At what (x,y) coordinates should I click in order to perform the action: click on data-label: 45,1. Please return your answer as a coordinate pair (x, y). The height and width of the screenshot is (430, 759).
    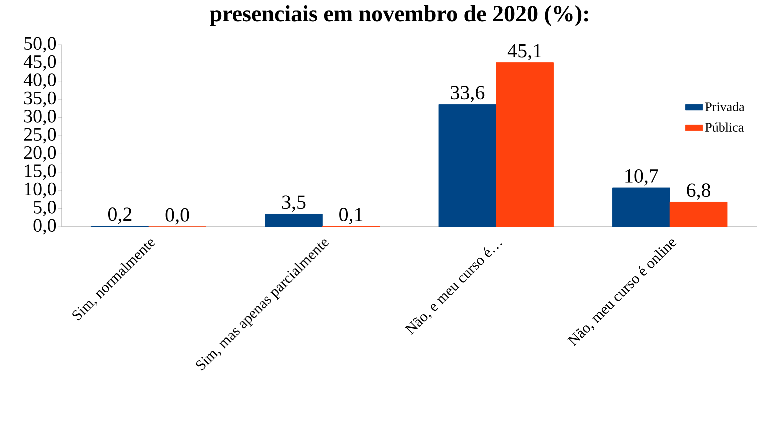
    Looking at the image, I should click on (525, 52).